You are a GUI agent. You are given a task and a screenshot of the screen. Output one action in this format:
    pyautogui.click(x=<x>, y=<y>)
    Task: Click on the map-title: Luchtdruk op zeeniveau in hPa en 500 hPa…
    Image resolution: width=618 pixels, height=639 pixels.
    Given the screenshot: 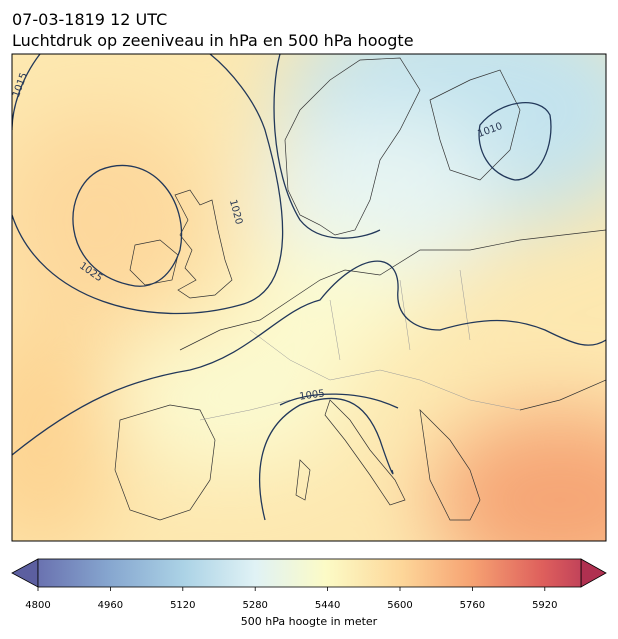 What is the action you would take?
    pyautogui.click(x=213, y=40)
    